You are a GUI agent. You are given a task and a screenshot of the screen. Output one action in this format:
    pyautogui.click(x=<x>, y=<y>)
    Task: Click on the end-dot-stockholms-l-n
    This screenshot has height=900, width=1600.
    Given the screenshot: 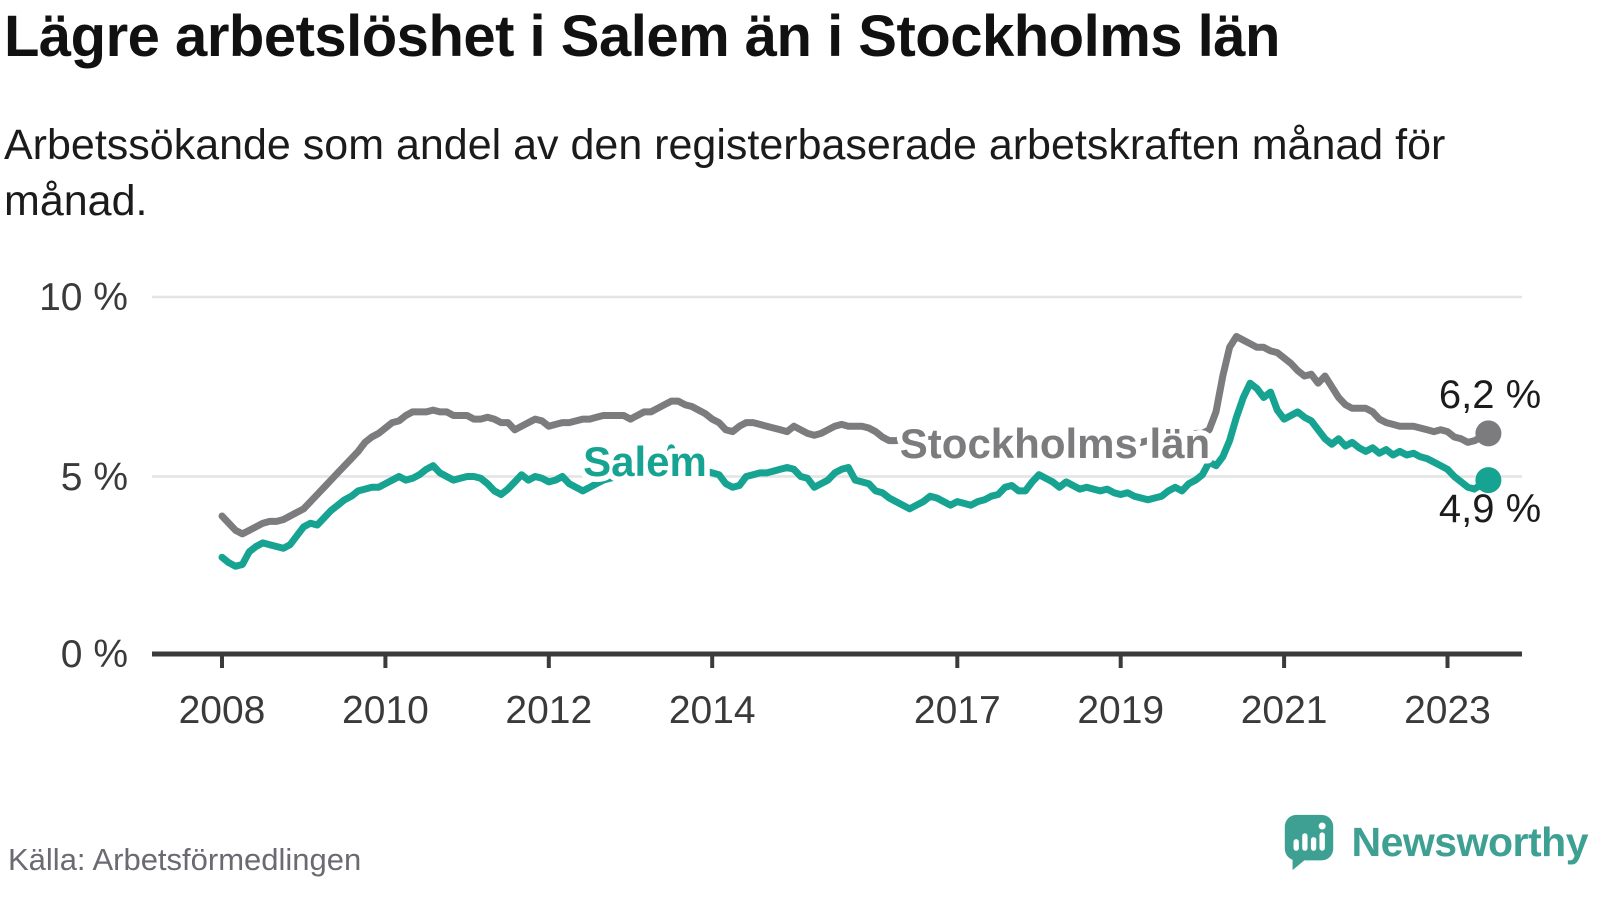 What is the action you would take?
    pyautogui.click(x=1488, y=433)
    